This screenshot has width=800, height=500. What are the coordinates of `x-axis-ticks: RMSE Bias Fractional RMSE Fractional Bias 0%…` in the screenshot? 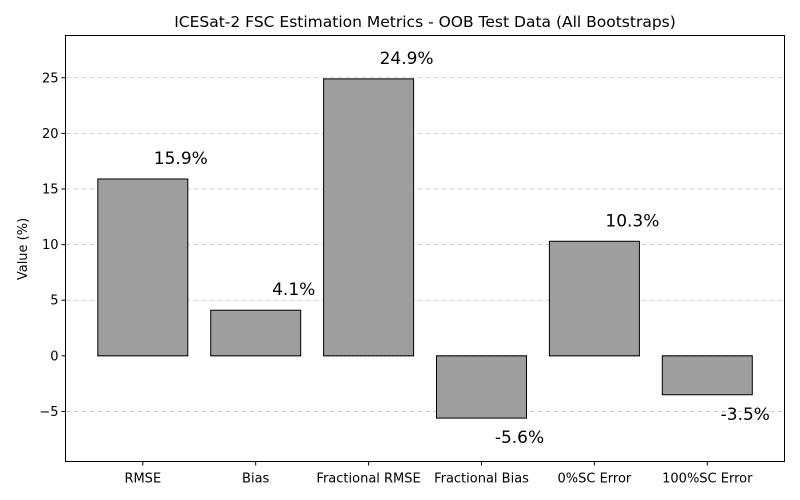 It's located at (438, 474).